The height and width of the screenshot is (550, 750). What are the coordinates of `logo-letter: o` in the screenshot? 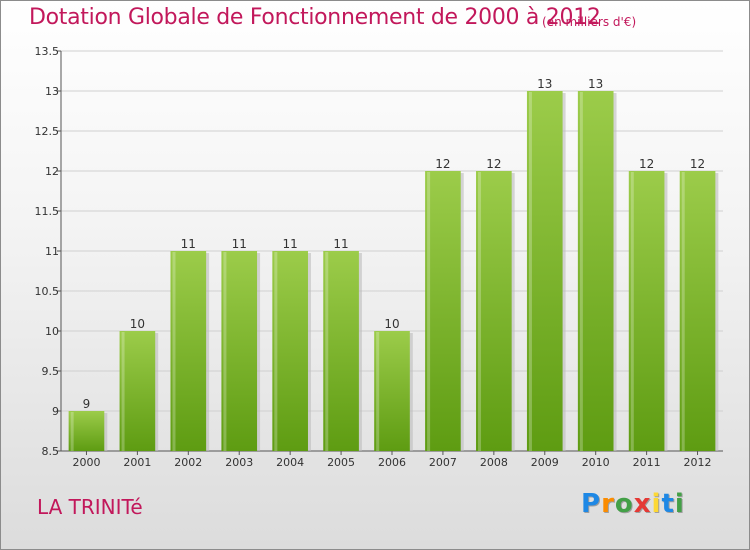 It's located at (624, 504).